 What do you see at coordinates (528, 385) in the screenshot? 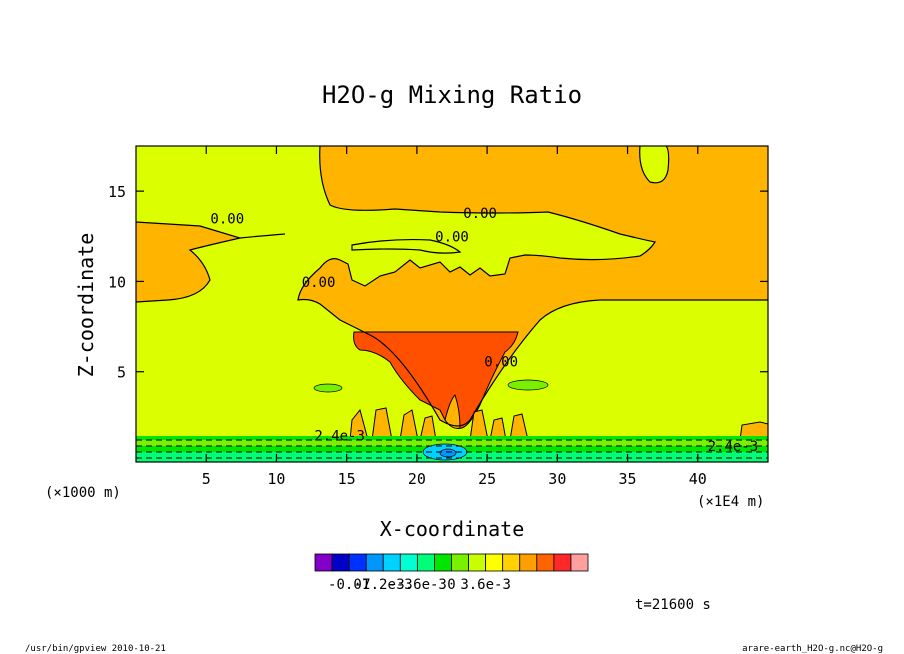
I see `green-blob-right` at bounding box center [528, 385].